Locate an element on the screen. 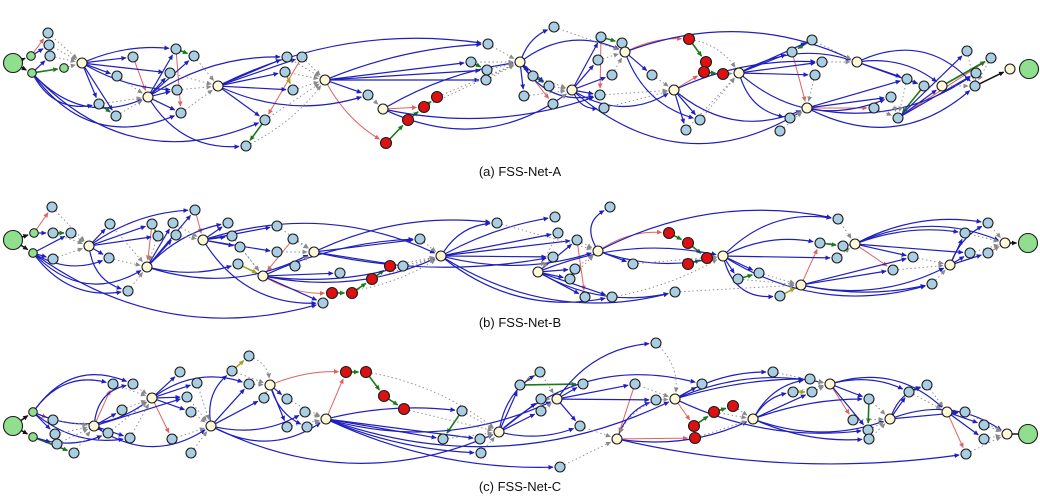 The height and width of the screenshot is (501, 1040). caption-fss-net-c: (c) FSS-Net-C is located at coordinates (520, 486).